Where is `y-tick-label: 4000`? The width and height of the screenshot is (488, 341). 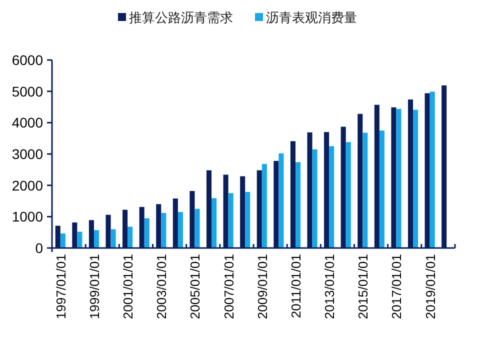
y-tick-label: 4000 is located at coordinates (28, 122).